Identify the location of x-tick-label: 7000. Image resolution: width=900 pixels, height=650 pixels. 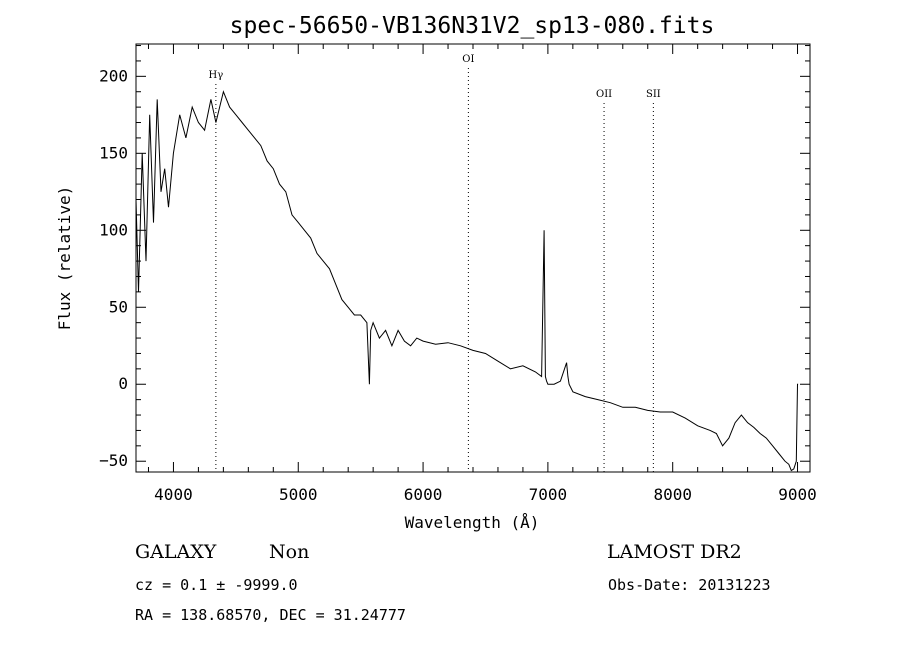
(548, 494).